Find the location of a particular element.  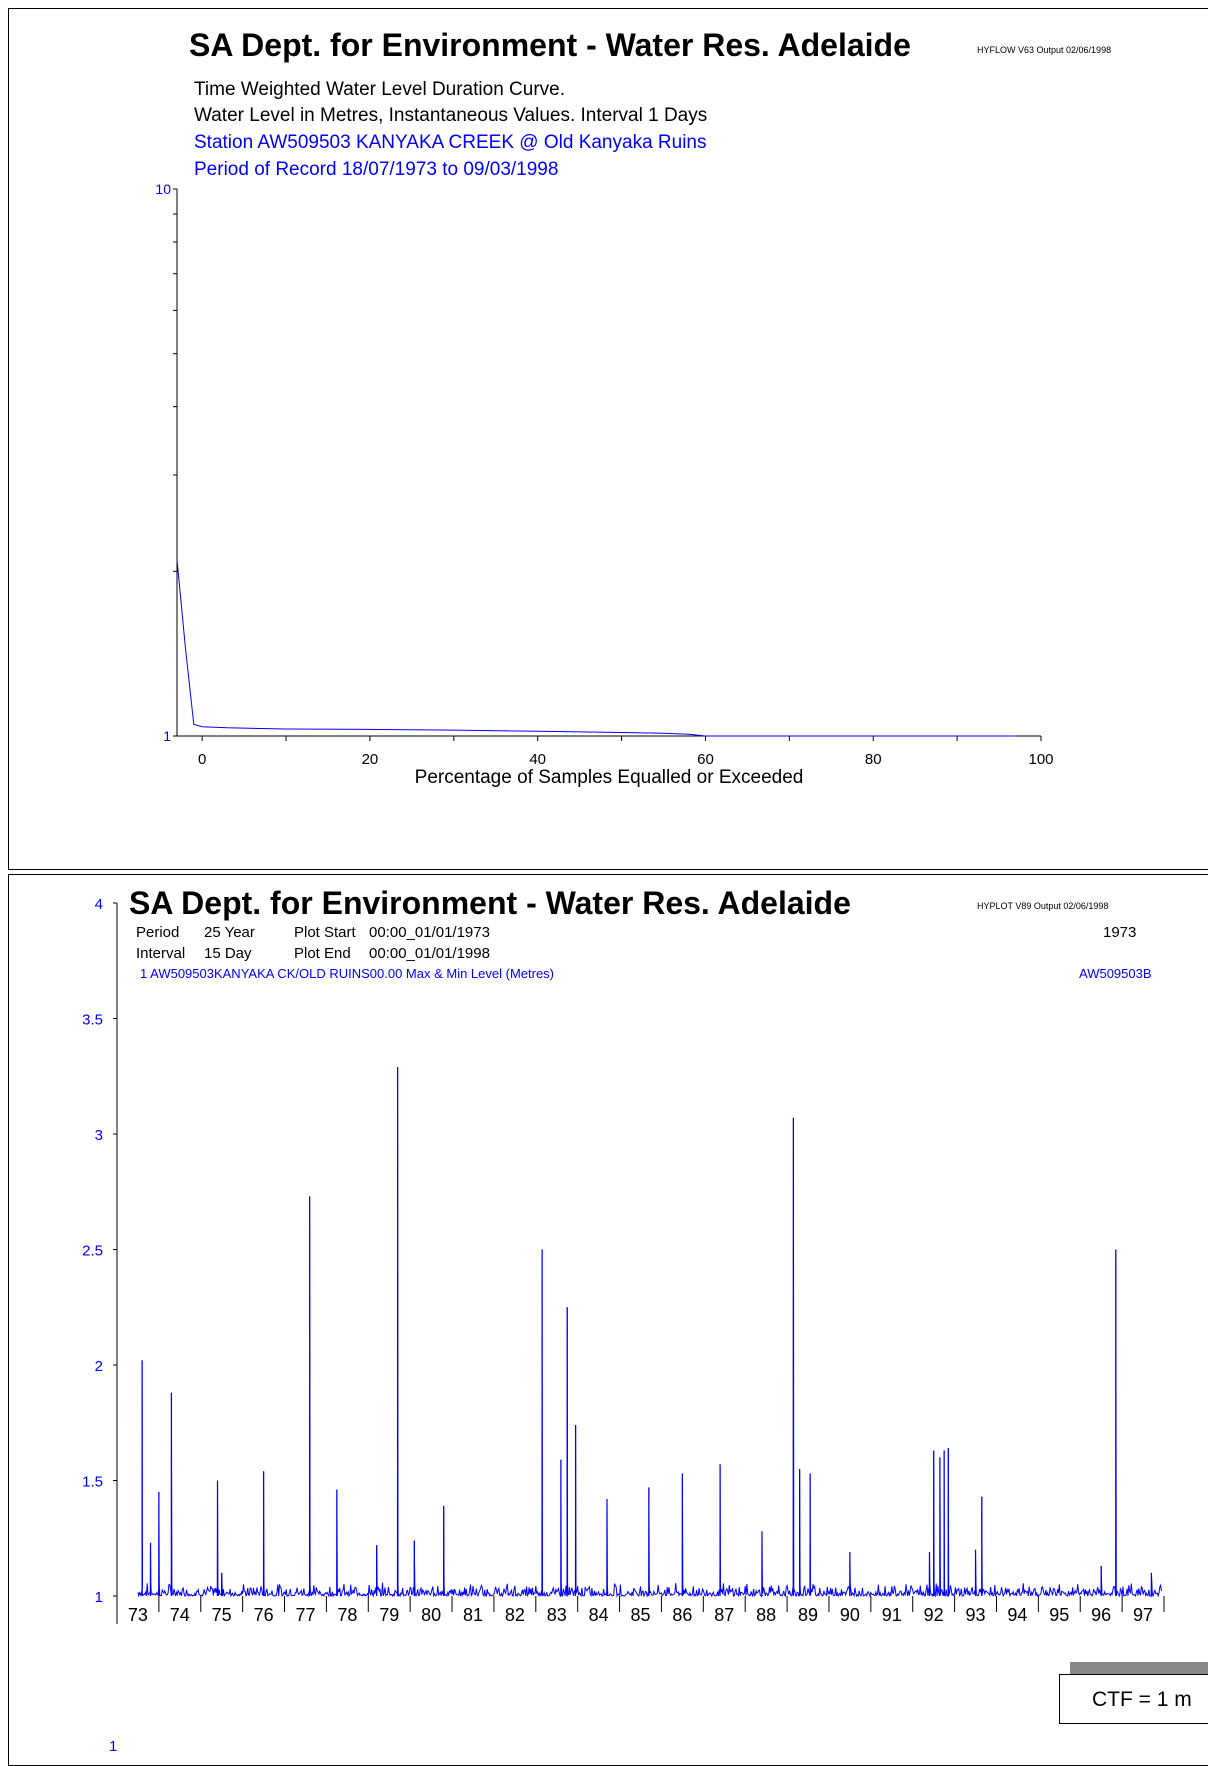

x-tick-label: 90 is located at coordinates (850, 1615).